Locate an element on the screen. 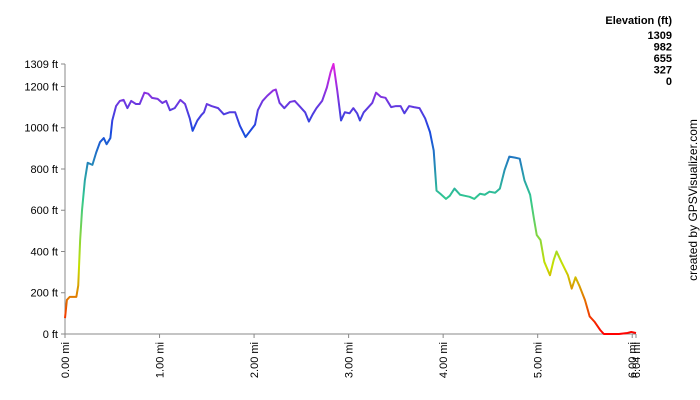  y-tick-label: 200 ft is located at coordinates (44, 294).